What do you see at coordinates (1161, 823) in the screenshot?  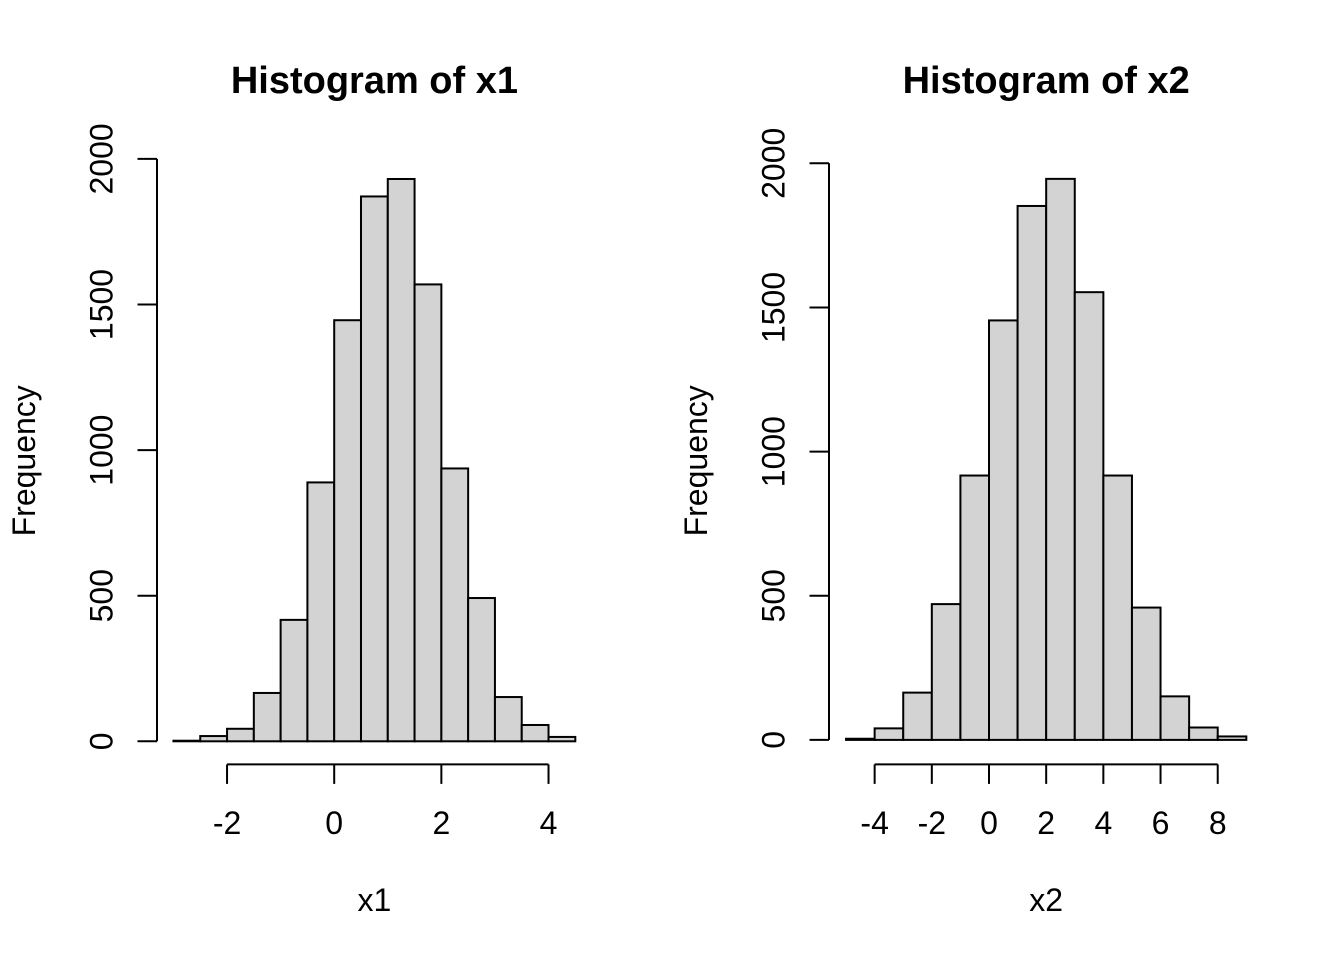 I see `svg-text: 6` at bounding box center [1161, 823].